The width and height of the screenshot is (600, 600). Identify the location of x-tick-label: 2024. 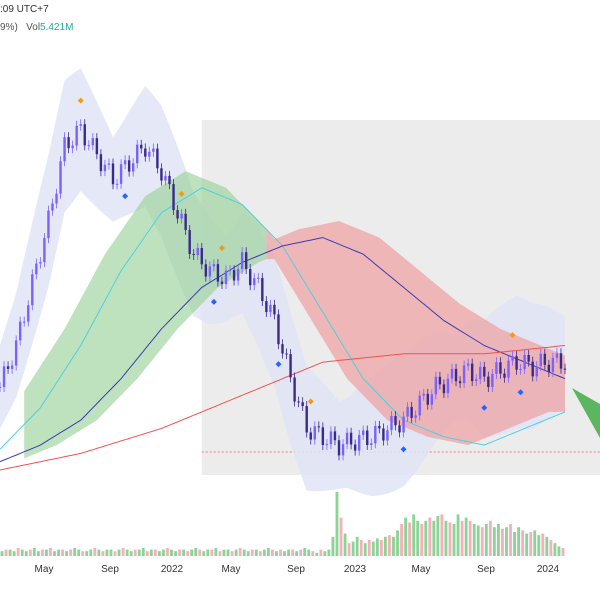
(548, 569).